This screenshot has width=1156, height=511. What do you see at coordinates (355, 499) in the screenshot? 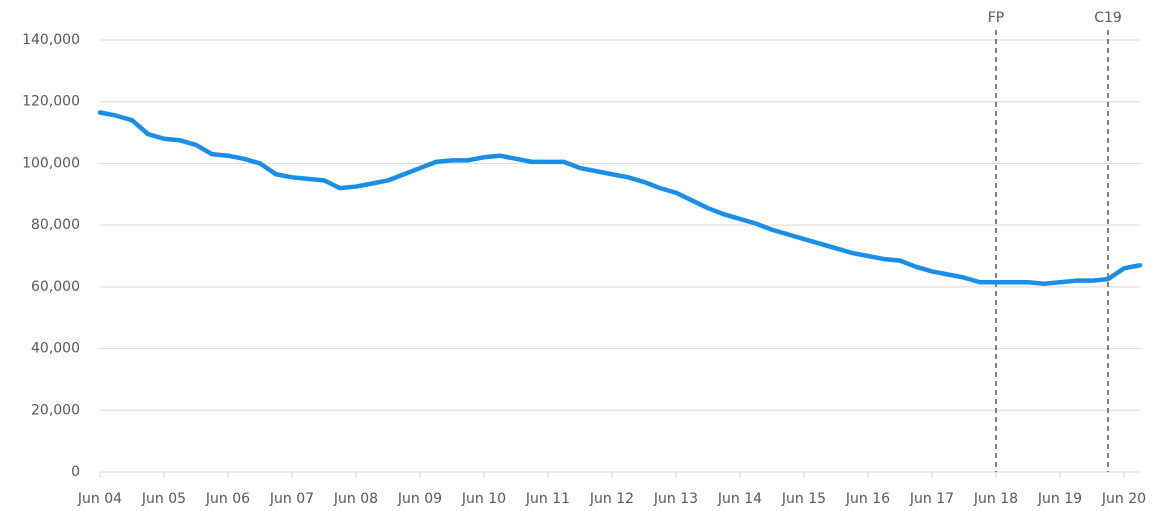
I see `x-tick-label: Jun 08` at bounding box center [355, 499].